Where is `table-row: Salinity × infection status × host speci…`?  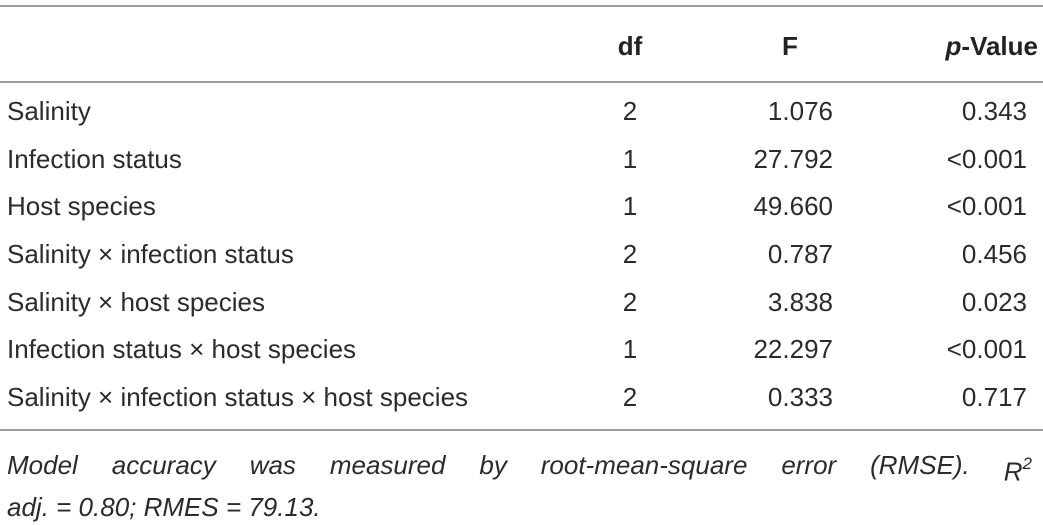
table-row: Salinity × infection status × host speci… is located at coordinates (521, 398).